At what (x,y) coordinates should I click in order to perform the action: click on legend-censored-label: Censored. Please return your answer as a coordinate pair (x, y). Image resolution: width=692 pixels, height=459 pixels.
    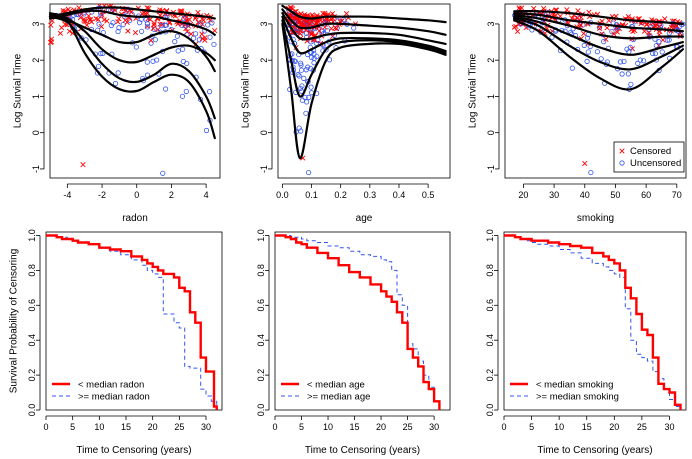
    Looking at the image, I should click on (650, 151).